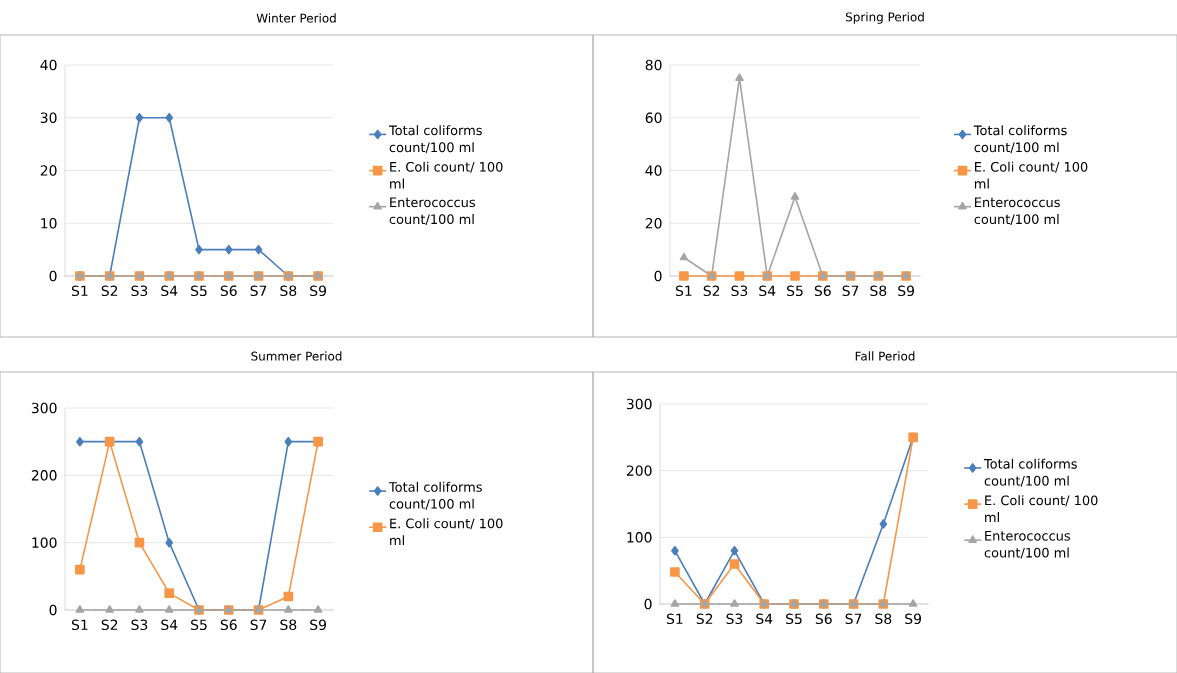  What do you see at coordinates (885, 356) in the screenshot?
I see `chart-title: Fall Period` at bounding box center [885, 356].